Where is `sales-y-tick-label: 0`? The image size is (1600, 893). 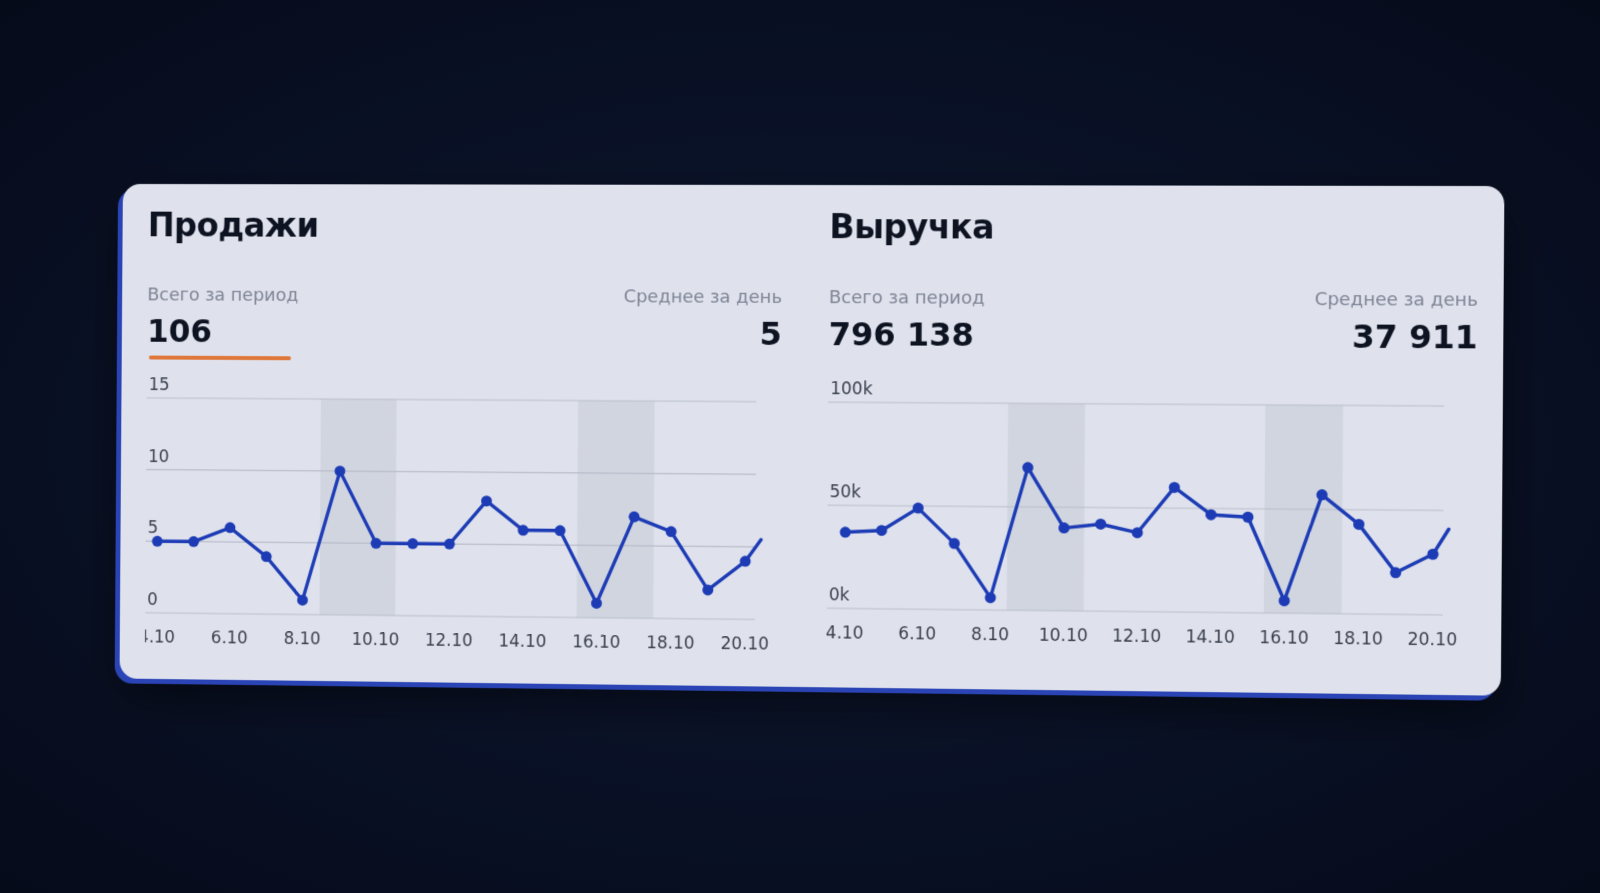
sales-y-tick-label: 0 is located at coordinates (152, 599).